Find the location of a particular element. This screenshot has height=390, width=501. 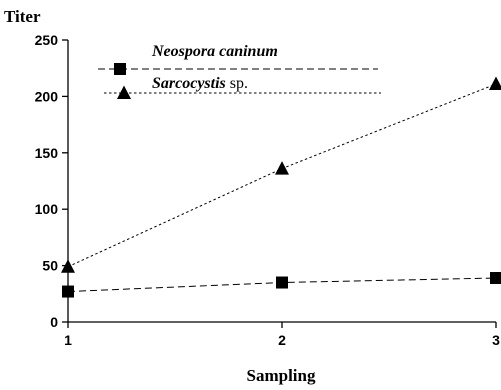

y-tick-label: 100 is located at coordinates (47, 209).